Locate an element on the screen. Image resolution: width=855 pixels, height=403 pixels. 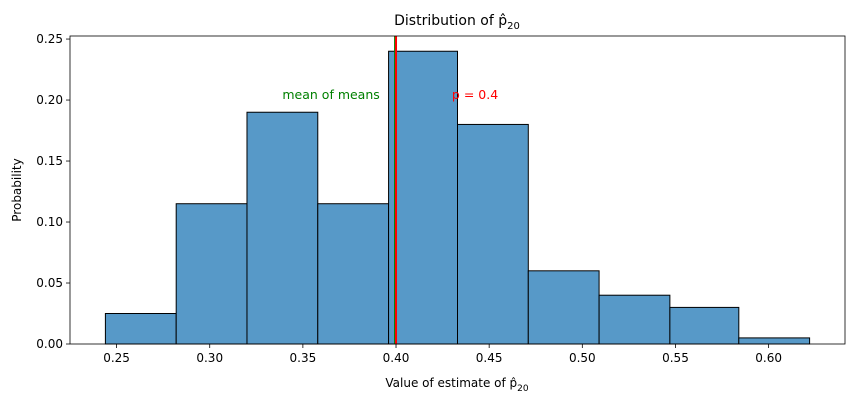
x-axis: 0.25 0.30 0.35 0.40 0.45 0.50 0.55 0.60 is located at coordinates (442, 354).